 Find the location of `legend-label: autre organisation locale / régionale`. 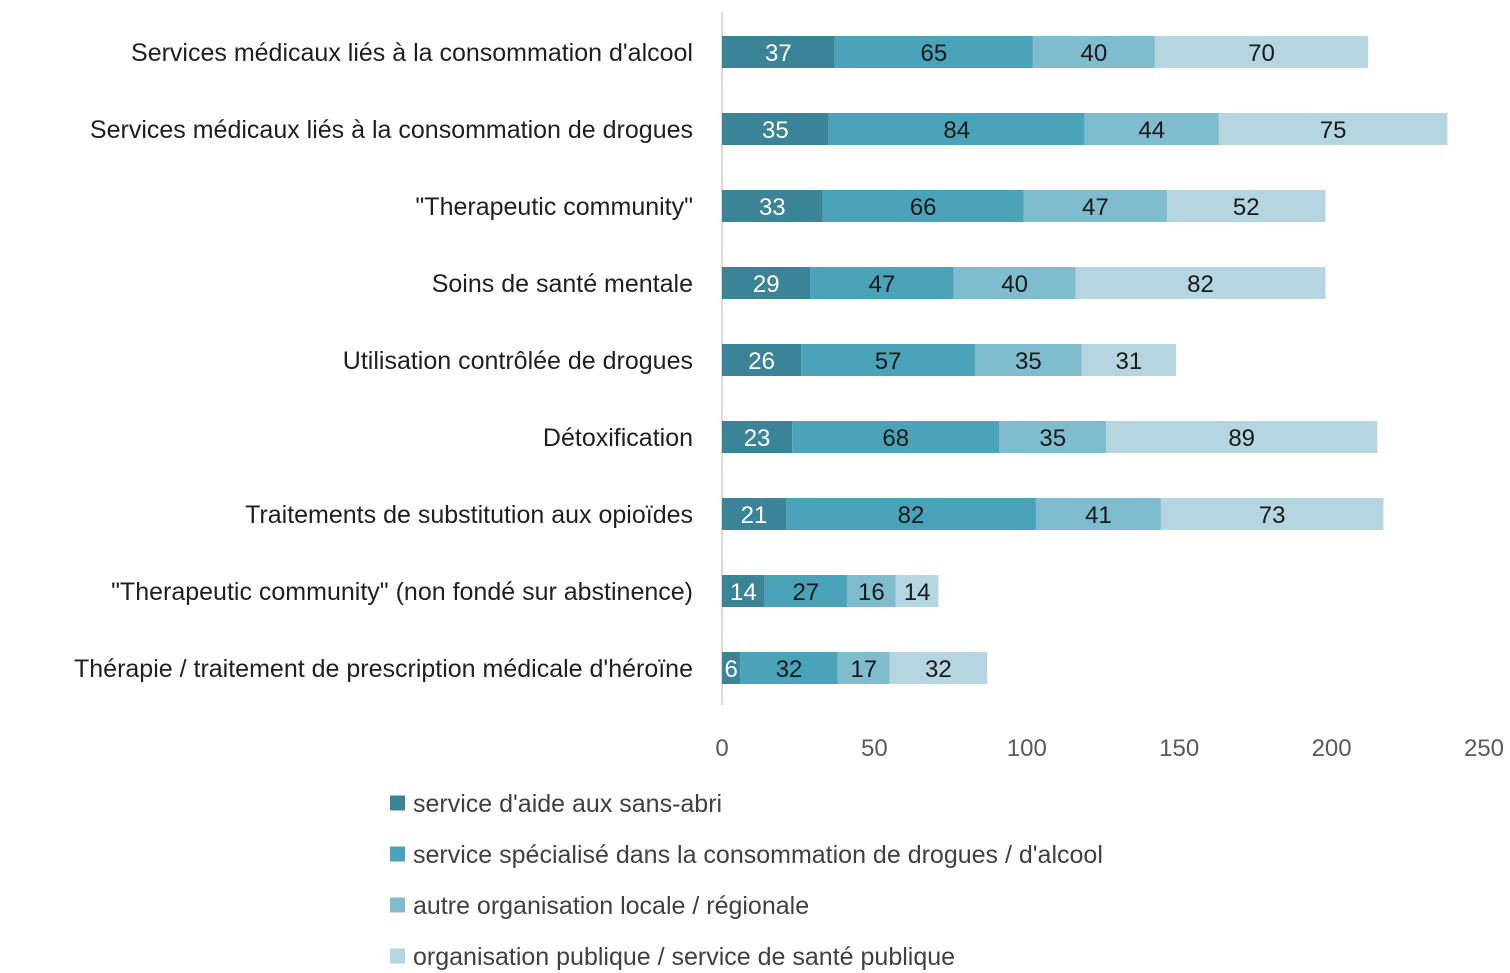

legend-label: autre organisation locale / régionale is located at coordinates (611, 906).